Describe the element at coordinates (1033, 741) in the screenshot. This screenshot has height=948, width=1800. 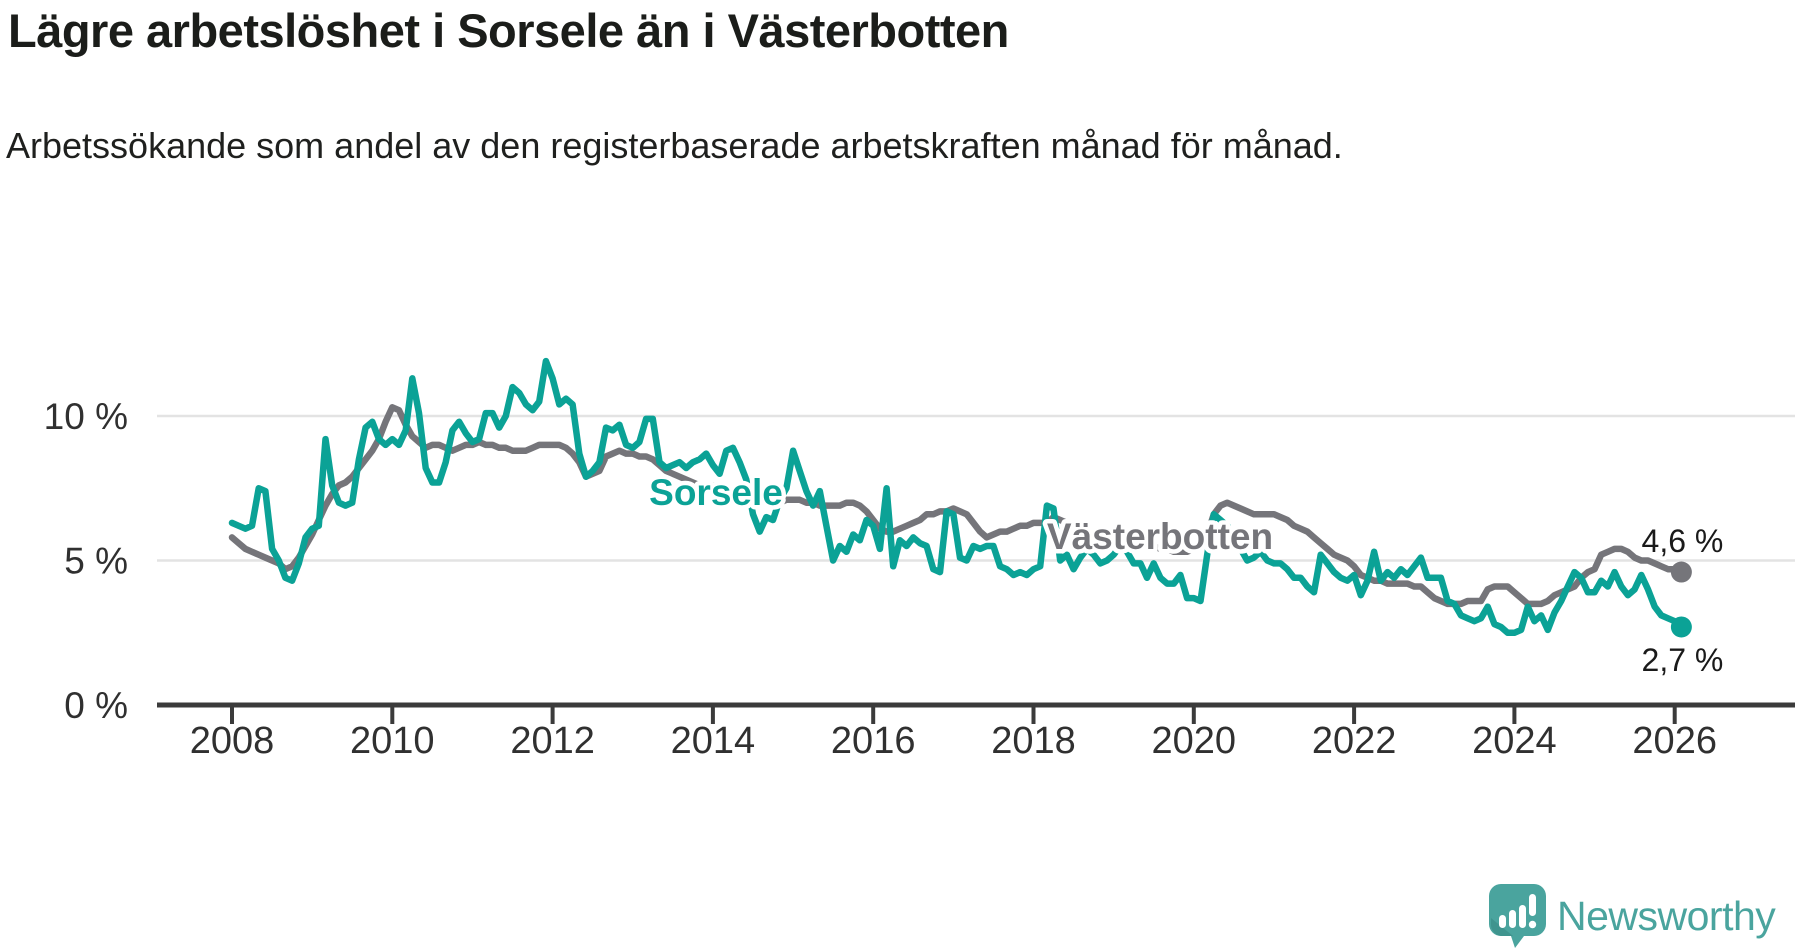
I see `x-axis-tick-label: 2018` at that location.